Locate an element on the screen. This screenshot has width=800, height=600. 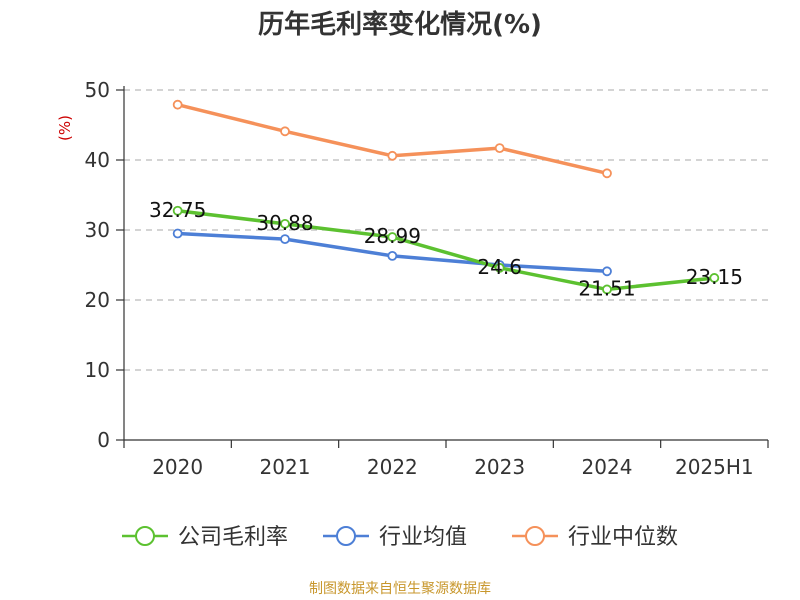
data-label: 30.88 is located at coordinates (284, 223).